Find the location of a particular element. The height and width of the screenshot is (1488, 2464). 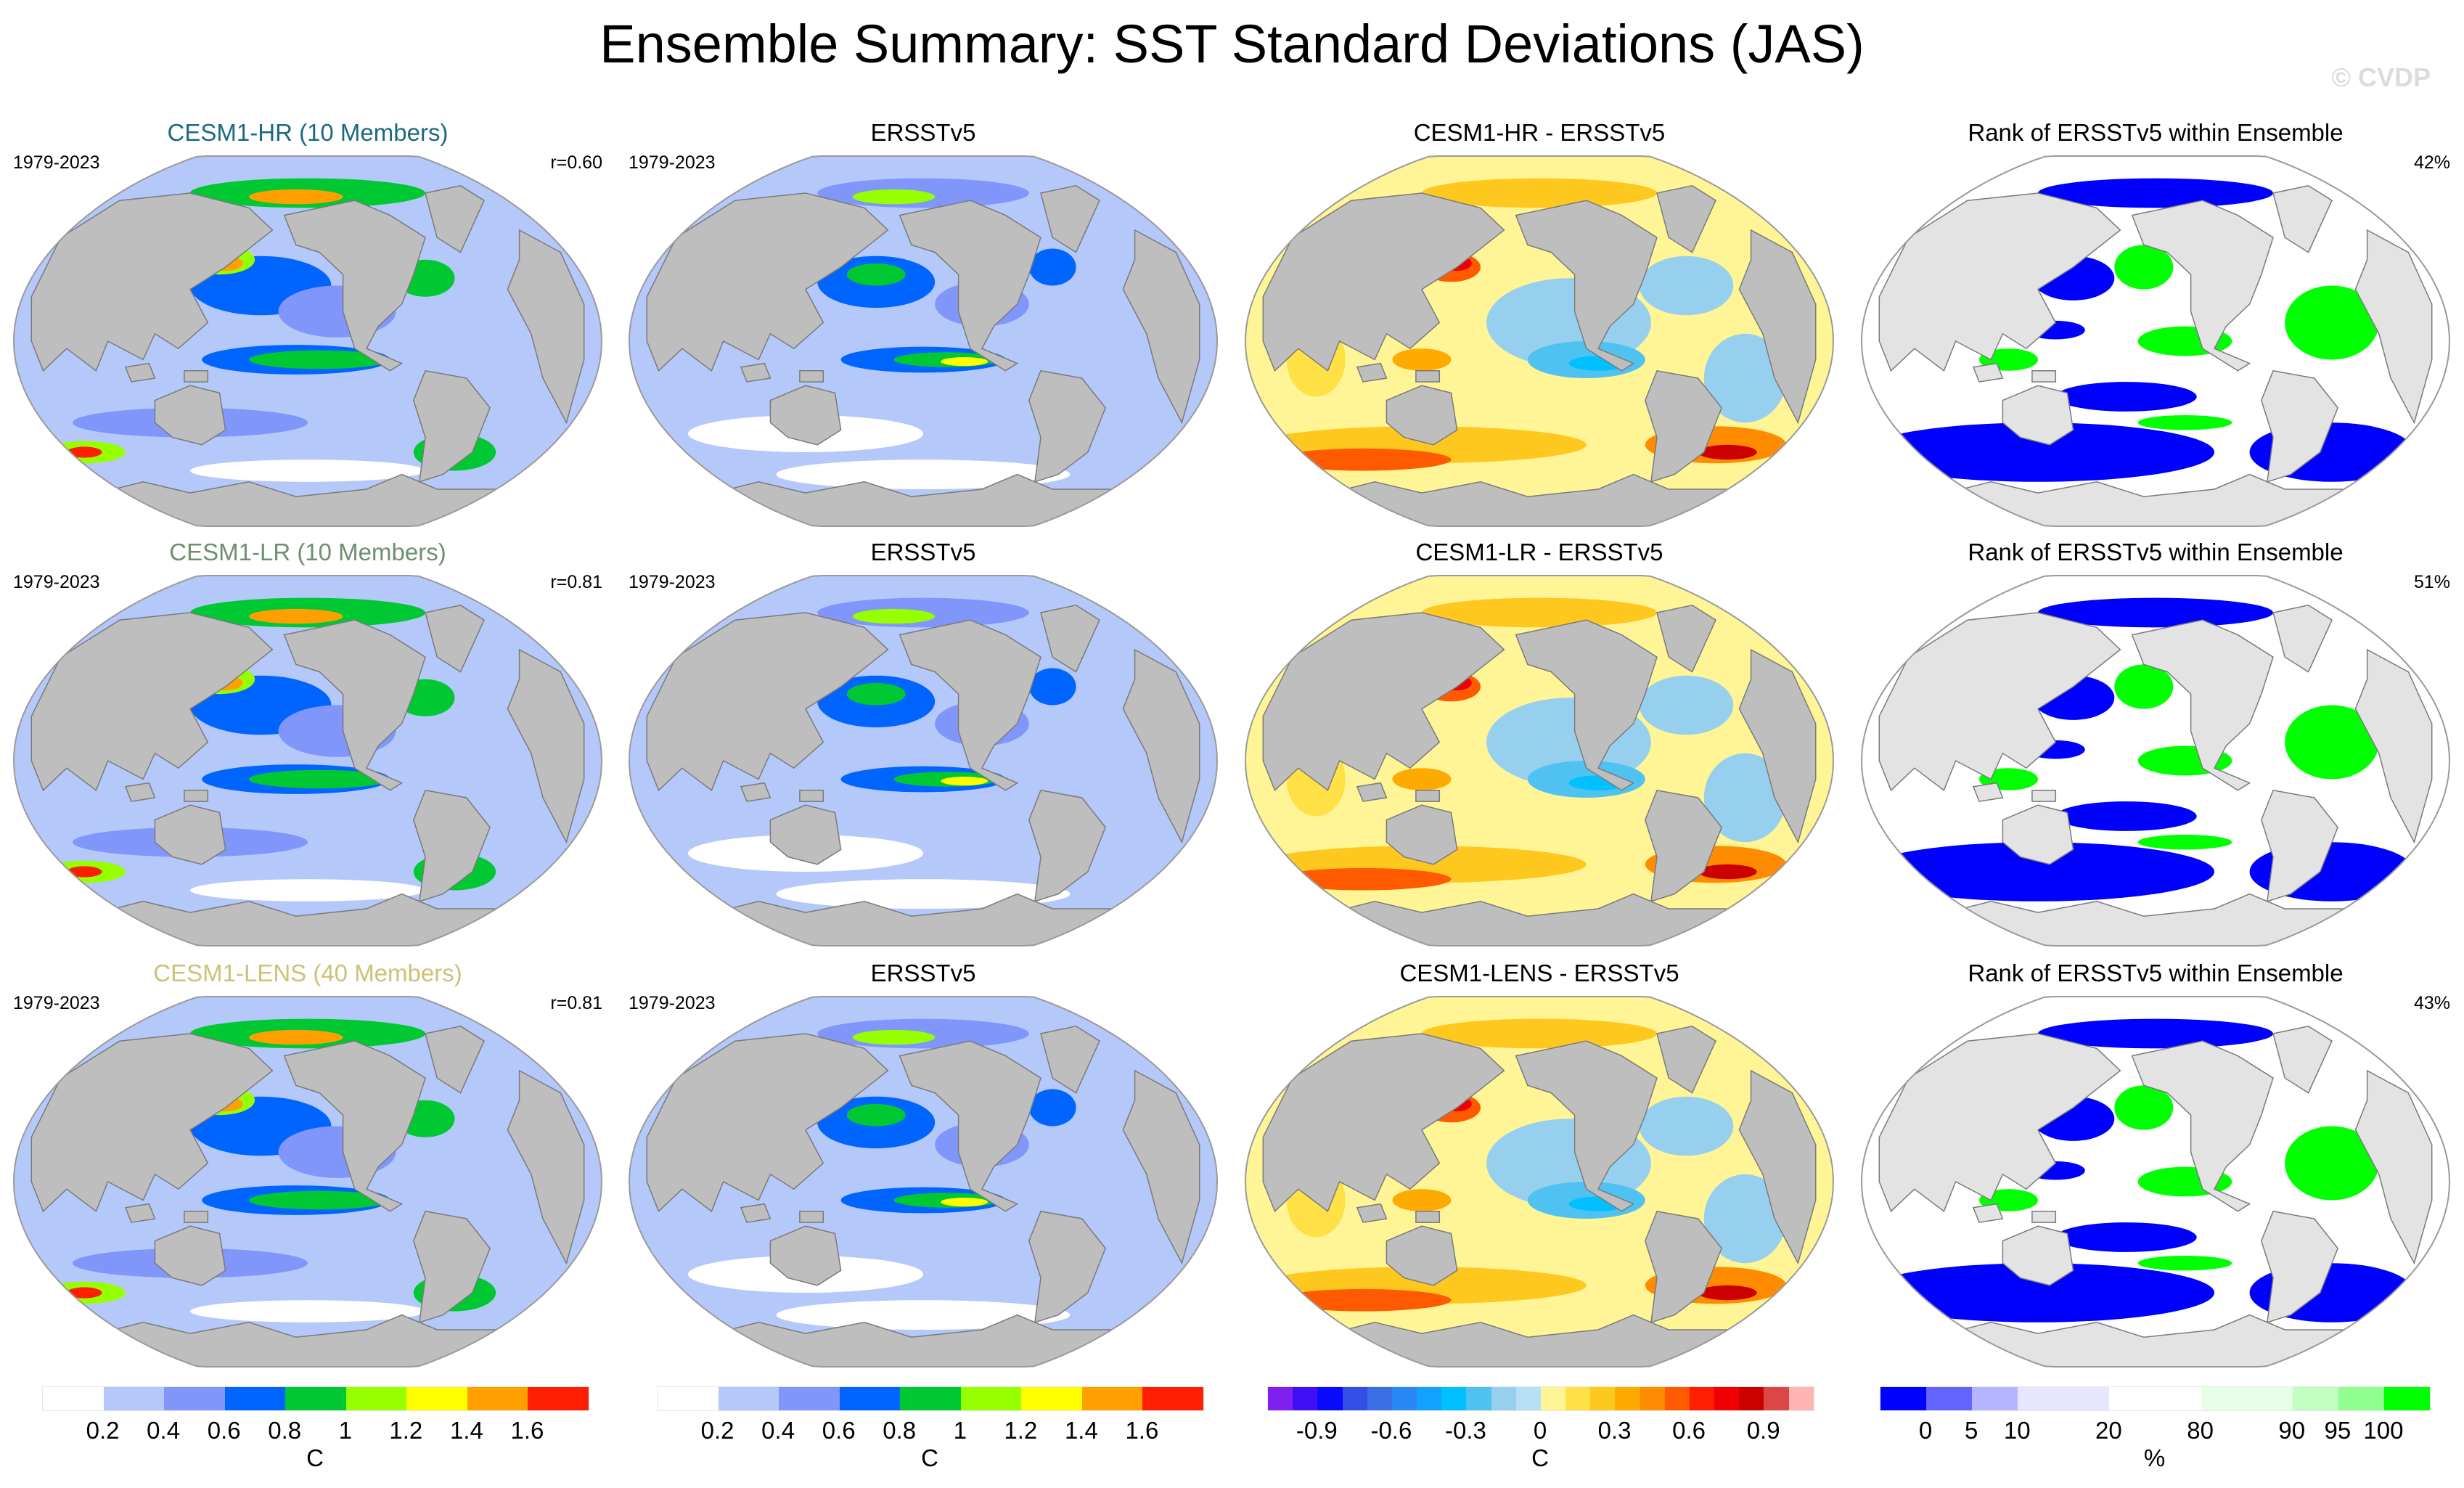

map-panel-diff: CESM1-HR - ERSSTv5 is located at coordinates (1539, 326).